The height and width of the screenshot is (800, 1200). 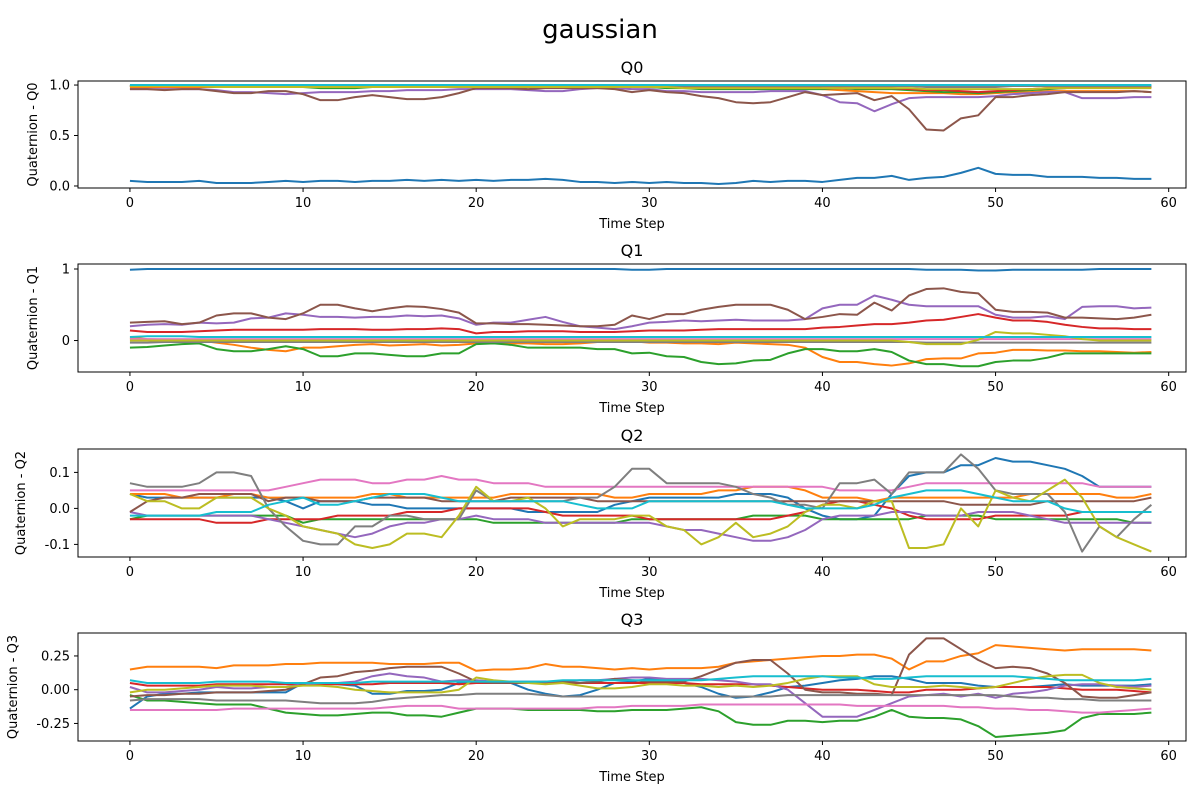 What do you see at coordinates (59, 473) in the screenshot?
I see `y-tick-label: 0.1` at bounding box center [59, 473].